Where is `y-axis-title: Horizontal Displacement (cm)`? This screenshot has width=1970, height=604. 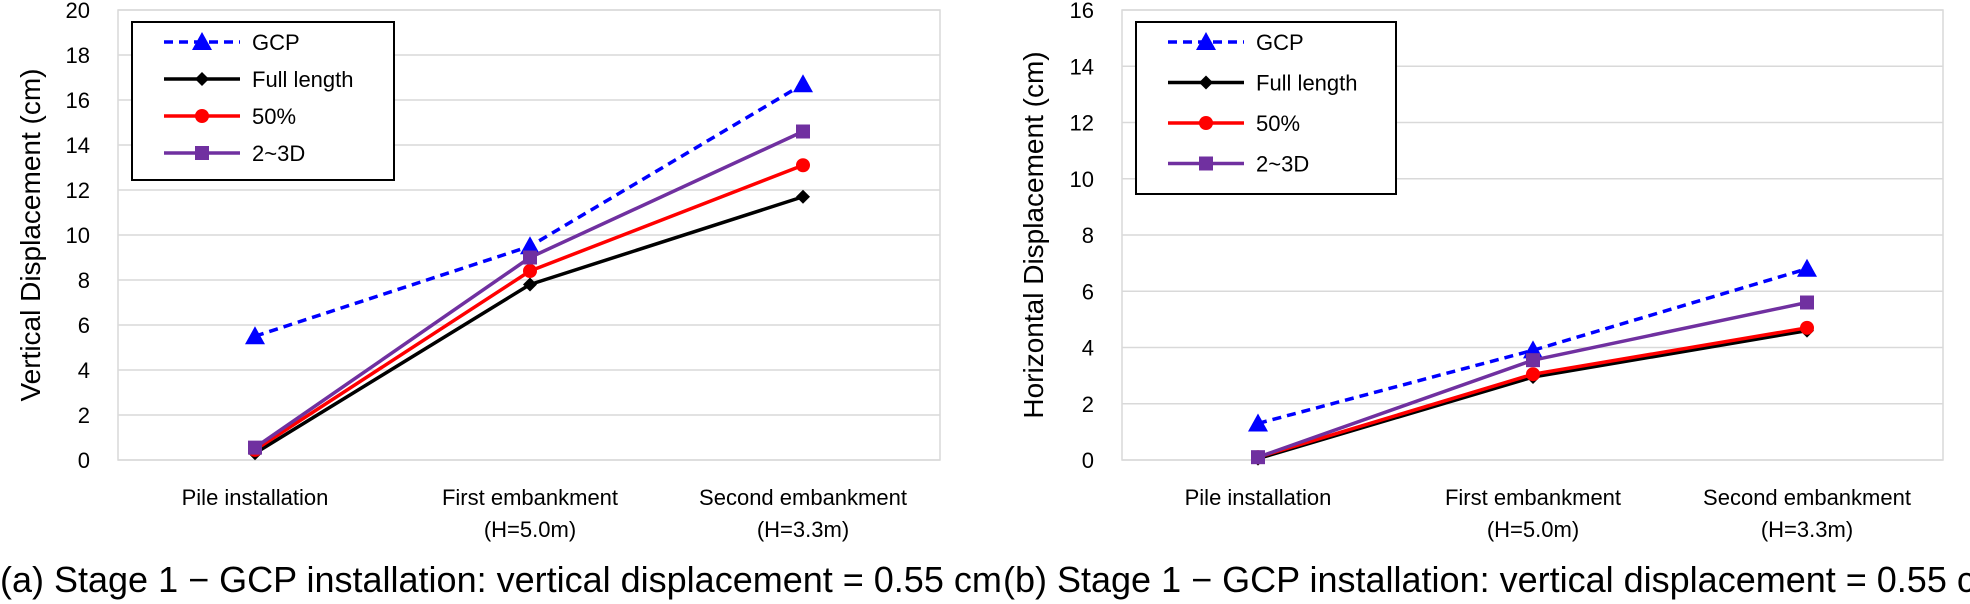 y-axis-title: Horizontal Displacement (cm) is located at coordinates (1033, 234).